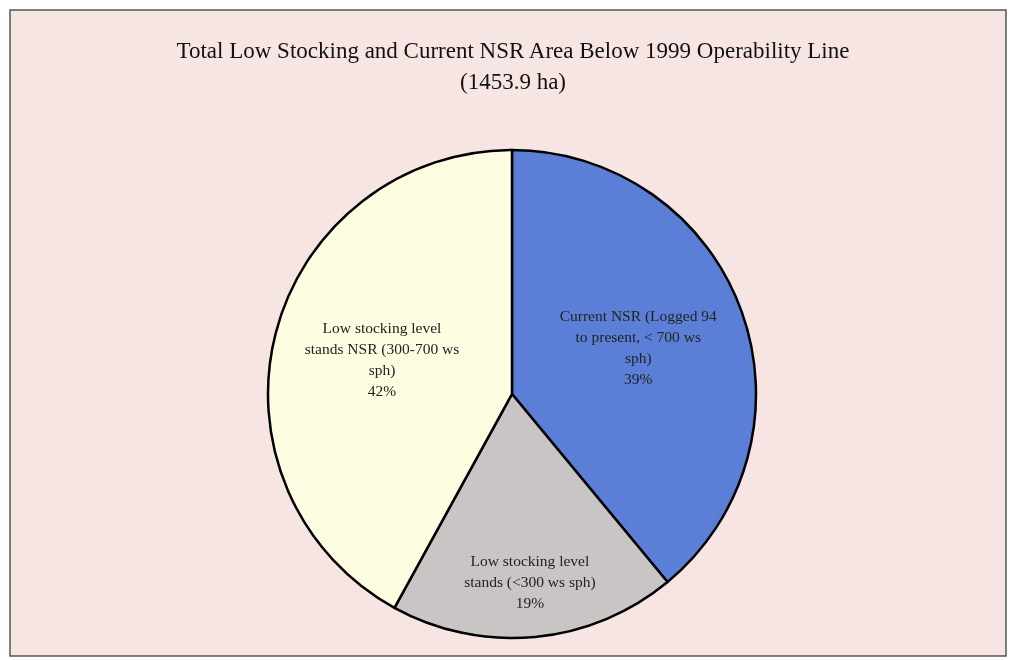 The image size is (1013, 660). Describe the element at coordinates (382, 390) in the screenshot. I see `data-label: 42%` at that location.